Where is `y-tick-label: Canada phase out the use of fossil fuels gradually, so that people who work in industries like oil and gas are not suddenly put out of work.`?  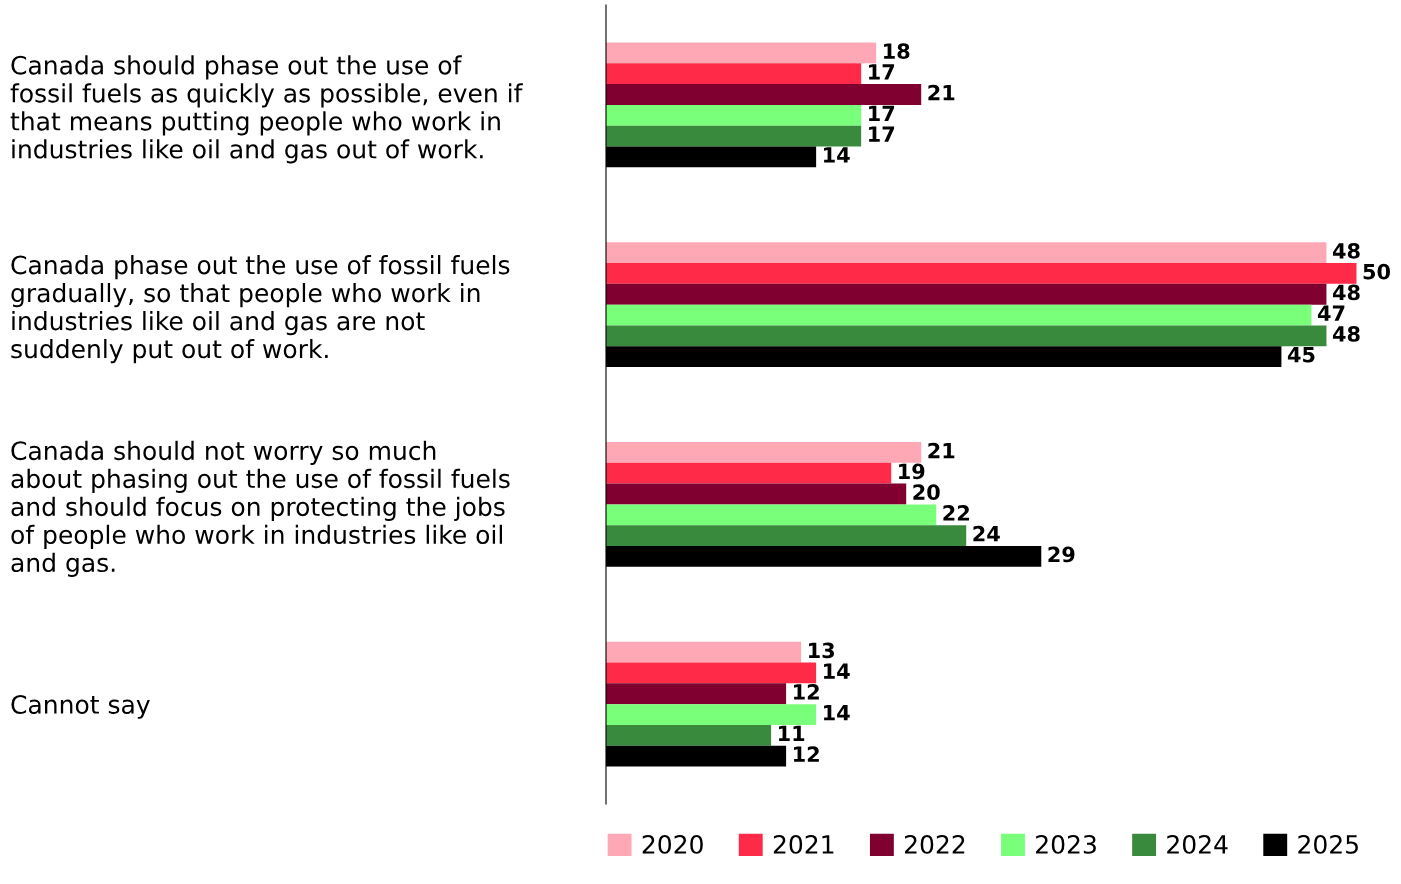
y-tick-label: Canada phase out the use of fossil fuels gradually, so that people who work in industries like oil and gas are not suddenly put out of work. is located at coordinates (260, 309).